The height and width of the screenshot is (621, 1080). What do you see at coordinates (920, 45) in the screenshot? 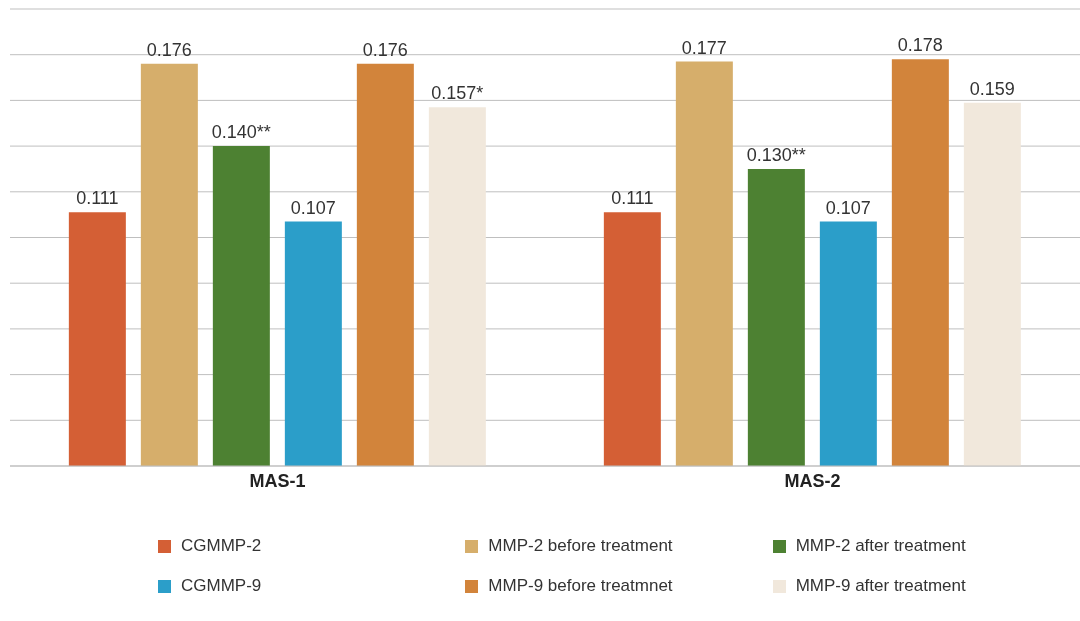
I see `data-label: 0.178` at bounding box center [920, 45].